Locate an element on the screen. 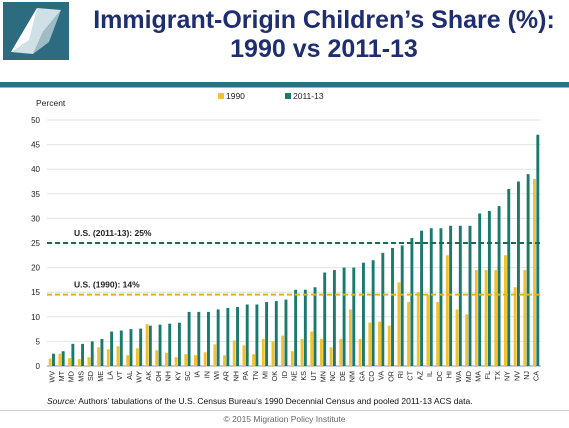 The height and width of the screenshot is (428, 569). y-tick-label: 0 is located at coordinates (38, 366).